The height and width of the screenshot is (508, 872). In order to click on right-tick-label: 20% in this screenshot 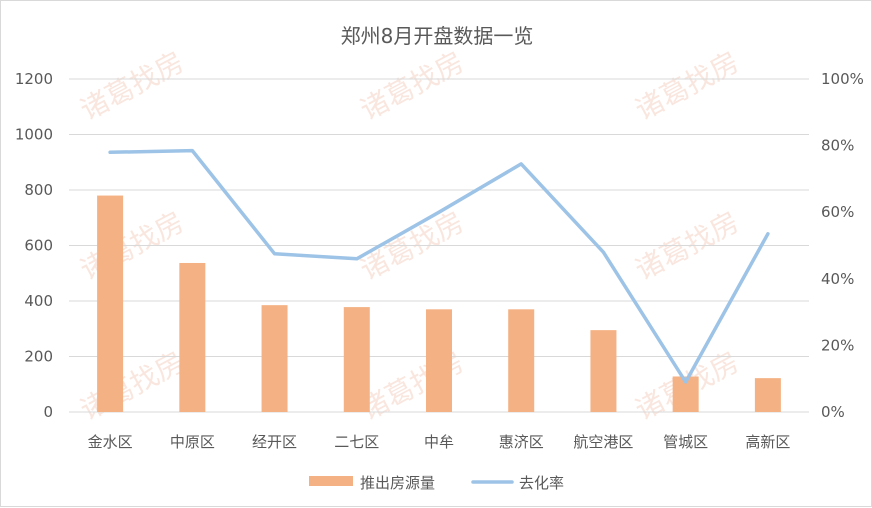, I will do `click(837, 345)`.